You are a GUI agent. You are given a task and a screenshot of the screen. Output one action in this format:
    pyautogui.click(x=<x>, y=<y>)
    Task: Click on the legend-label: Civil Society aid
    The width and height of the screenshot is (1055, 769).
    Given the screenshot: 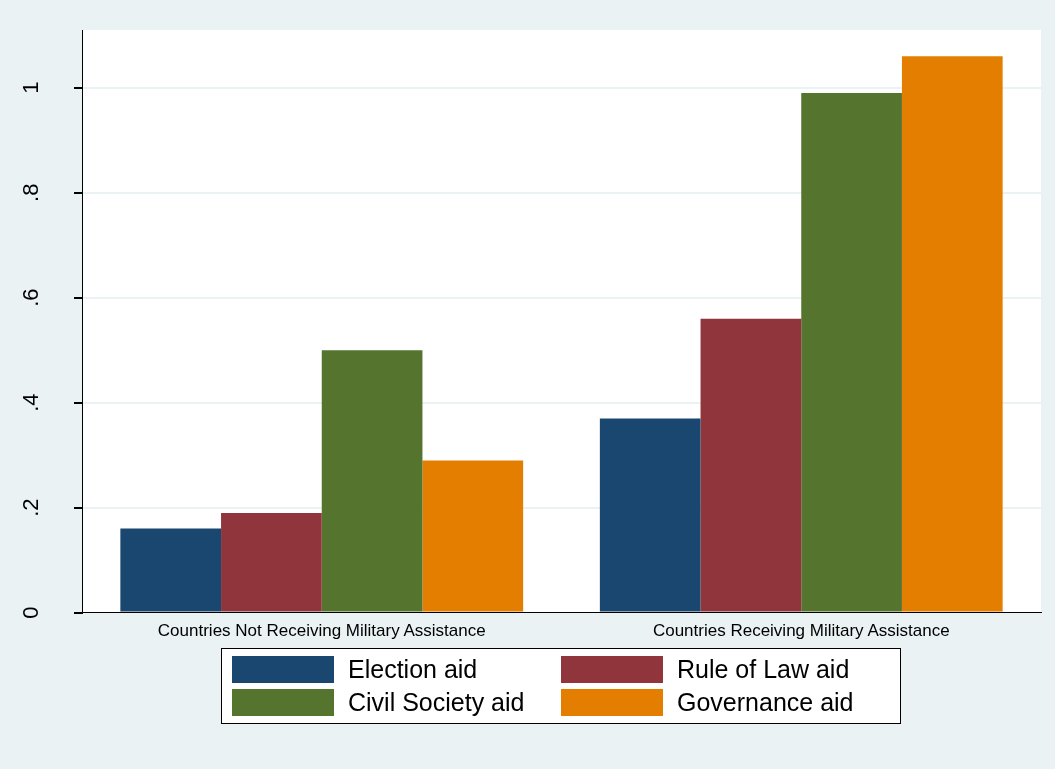 What is the action you would take?
    pyautogui.click(x=436, y=702)
    